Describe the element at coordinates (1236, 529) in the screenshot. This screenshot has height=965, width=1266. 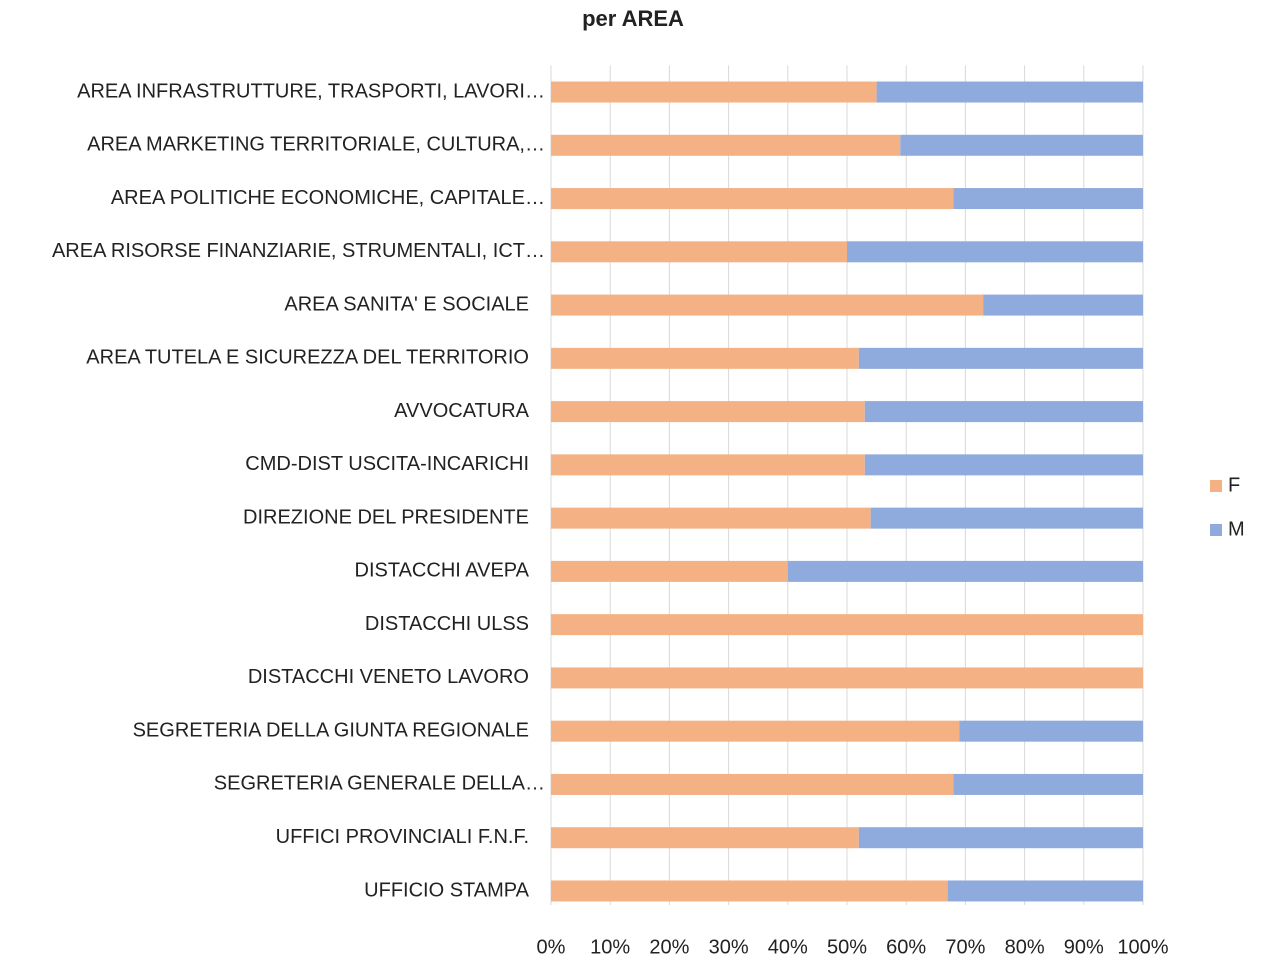
I see `legend-label: M` at that location.